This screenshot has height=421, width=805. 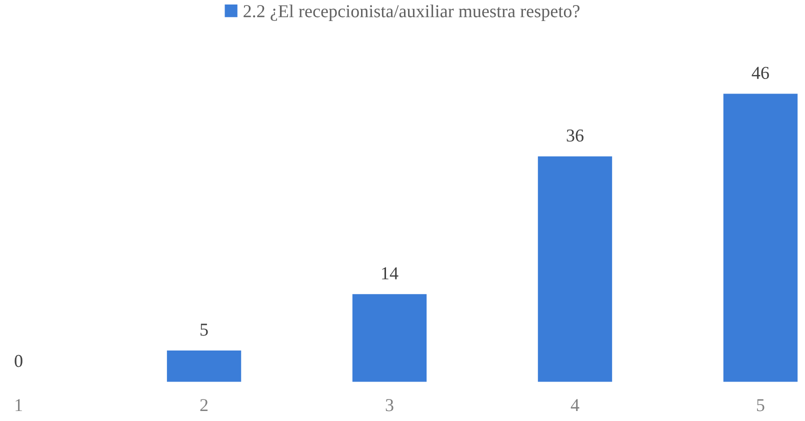 I want to click on data-label: 14, so click(x=390, y=273).